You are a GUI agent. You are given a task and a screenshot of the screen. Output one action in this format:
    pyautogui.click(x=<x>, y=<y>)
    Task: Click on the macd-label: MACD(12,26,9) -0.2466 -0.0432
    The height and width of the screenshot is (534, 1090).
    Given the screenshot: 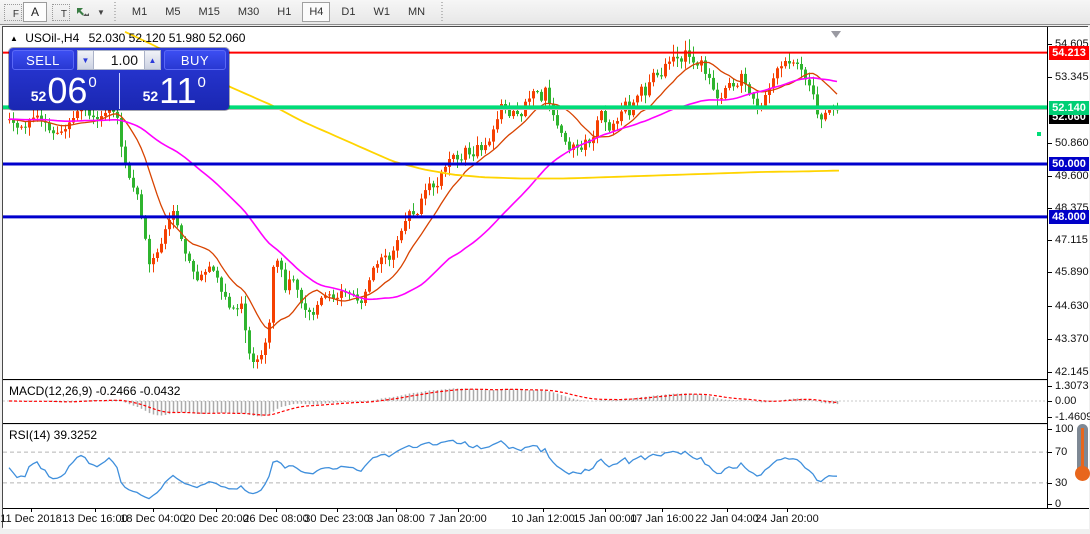 What is the action you would take?
    pyautogui.click(x=95, y=391)
    